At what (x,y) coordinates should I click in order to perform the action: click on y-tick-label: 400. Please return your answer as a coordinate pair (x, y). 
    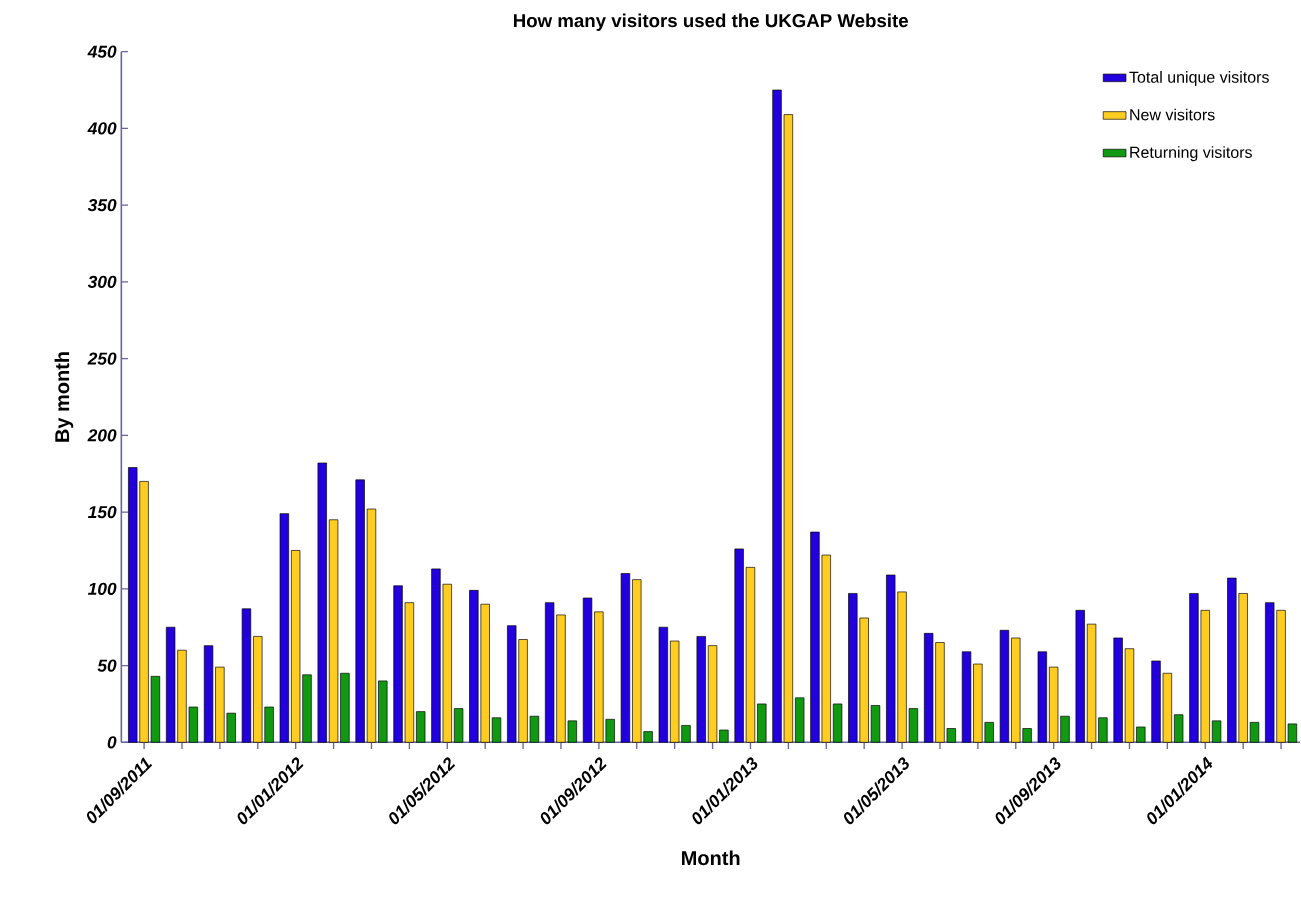
    Looking at the image, I should click on (102, 128).